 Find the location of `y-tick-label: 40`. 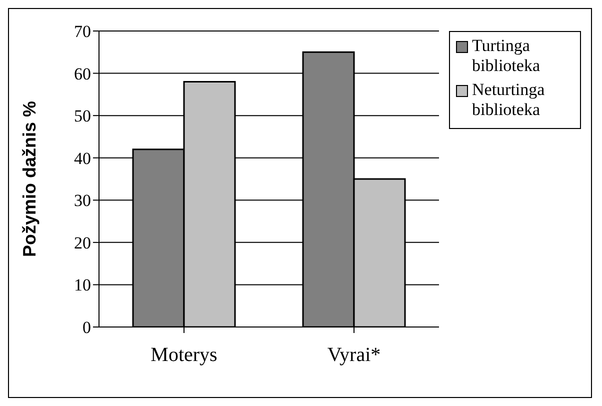

y-tick-label: 40 is located at coordinates (82, 158).